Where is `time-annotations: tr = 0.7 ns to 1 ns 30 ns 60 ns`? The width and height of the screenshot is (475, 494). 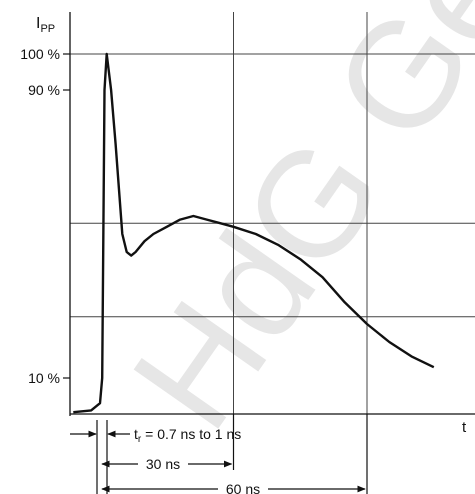 time-annotations: tr = 0.7 ns to 1 ns 30 ns 60 ns is located at coordinates (219, 454).